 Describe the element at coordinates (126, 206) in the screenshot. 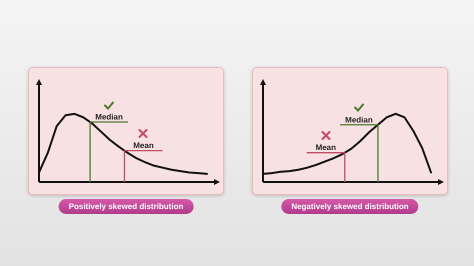

I see `text: Positively skewed distribution` at that location.